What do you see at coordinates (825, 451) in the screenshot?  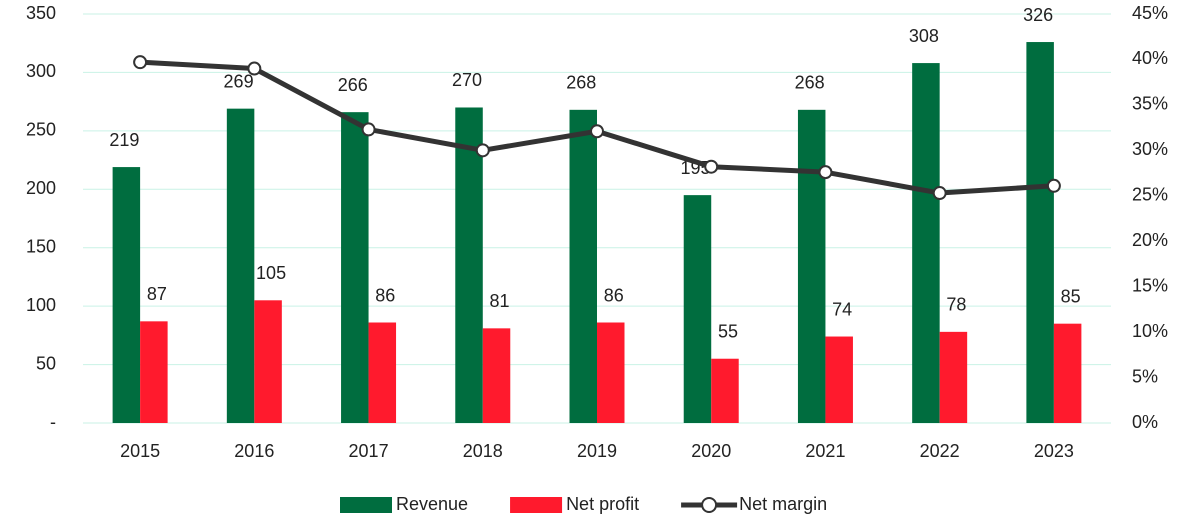 I see `x-tick-label: 2021` at bounding box center [825, 451].